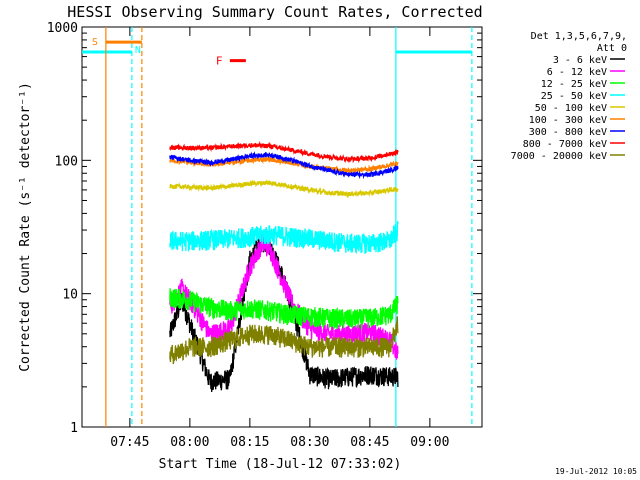 The width and height of the screenshot is (640, 480). What do you see at coordinates (574, 84) in the screenshot?
I see `legend-entry: 12 - 25 keV` at bounding box center [574, 84].